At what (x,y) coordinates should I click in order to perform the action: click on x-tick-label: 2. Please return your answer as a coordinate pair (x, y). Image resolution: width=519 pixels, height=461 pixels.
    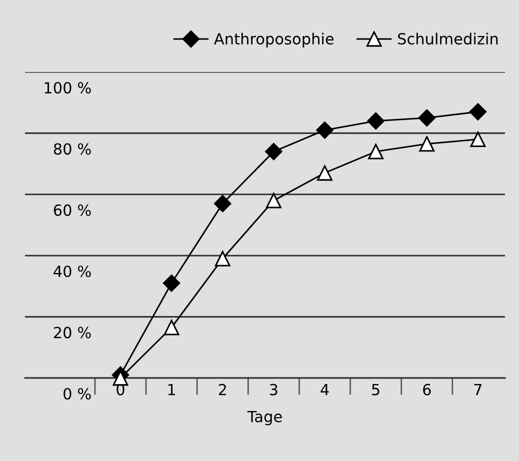
    Looking at the image, I should click on (222, 390).